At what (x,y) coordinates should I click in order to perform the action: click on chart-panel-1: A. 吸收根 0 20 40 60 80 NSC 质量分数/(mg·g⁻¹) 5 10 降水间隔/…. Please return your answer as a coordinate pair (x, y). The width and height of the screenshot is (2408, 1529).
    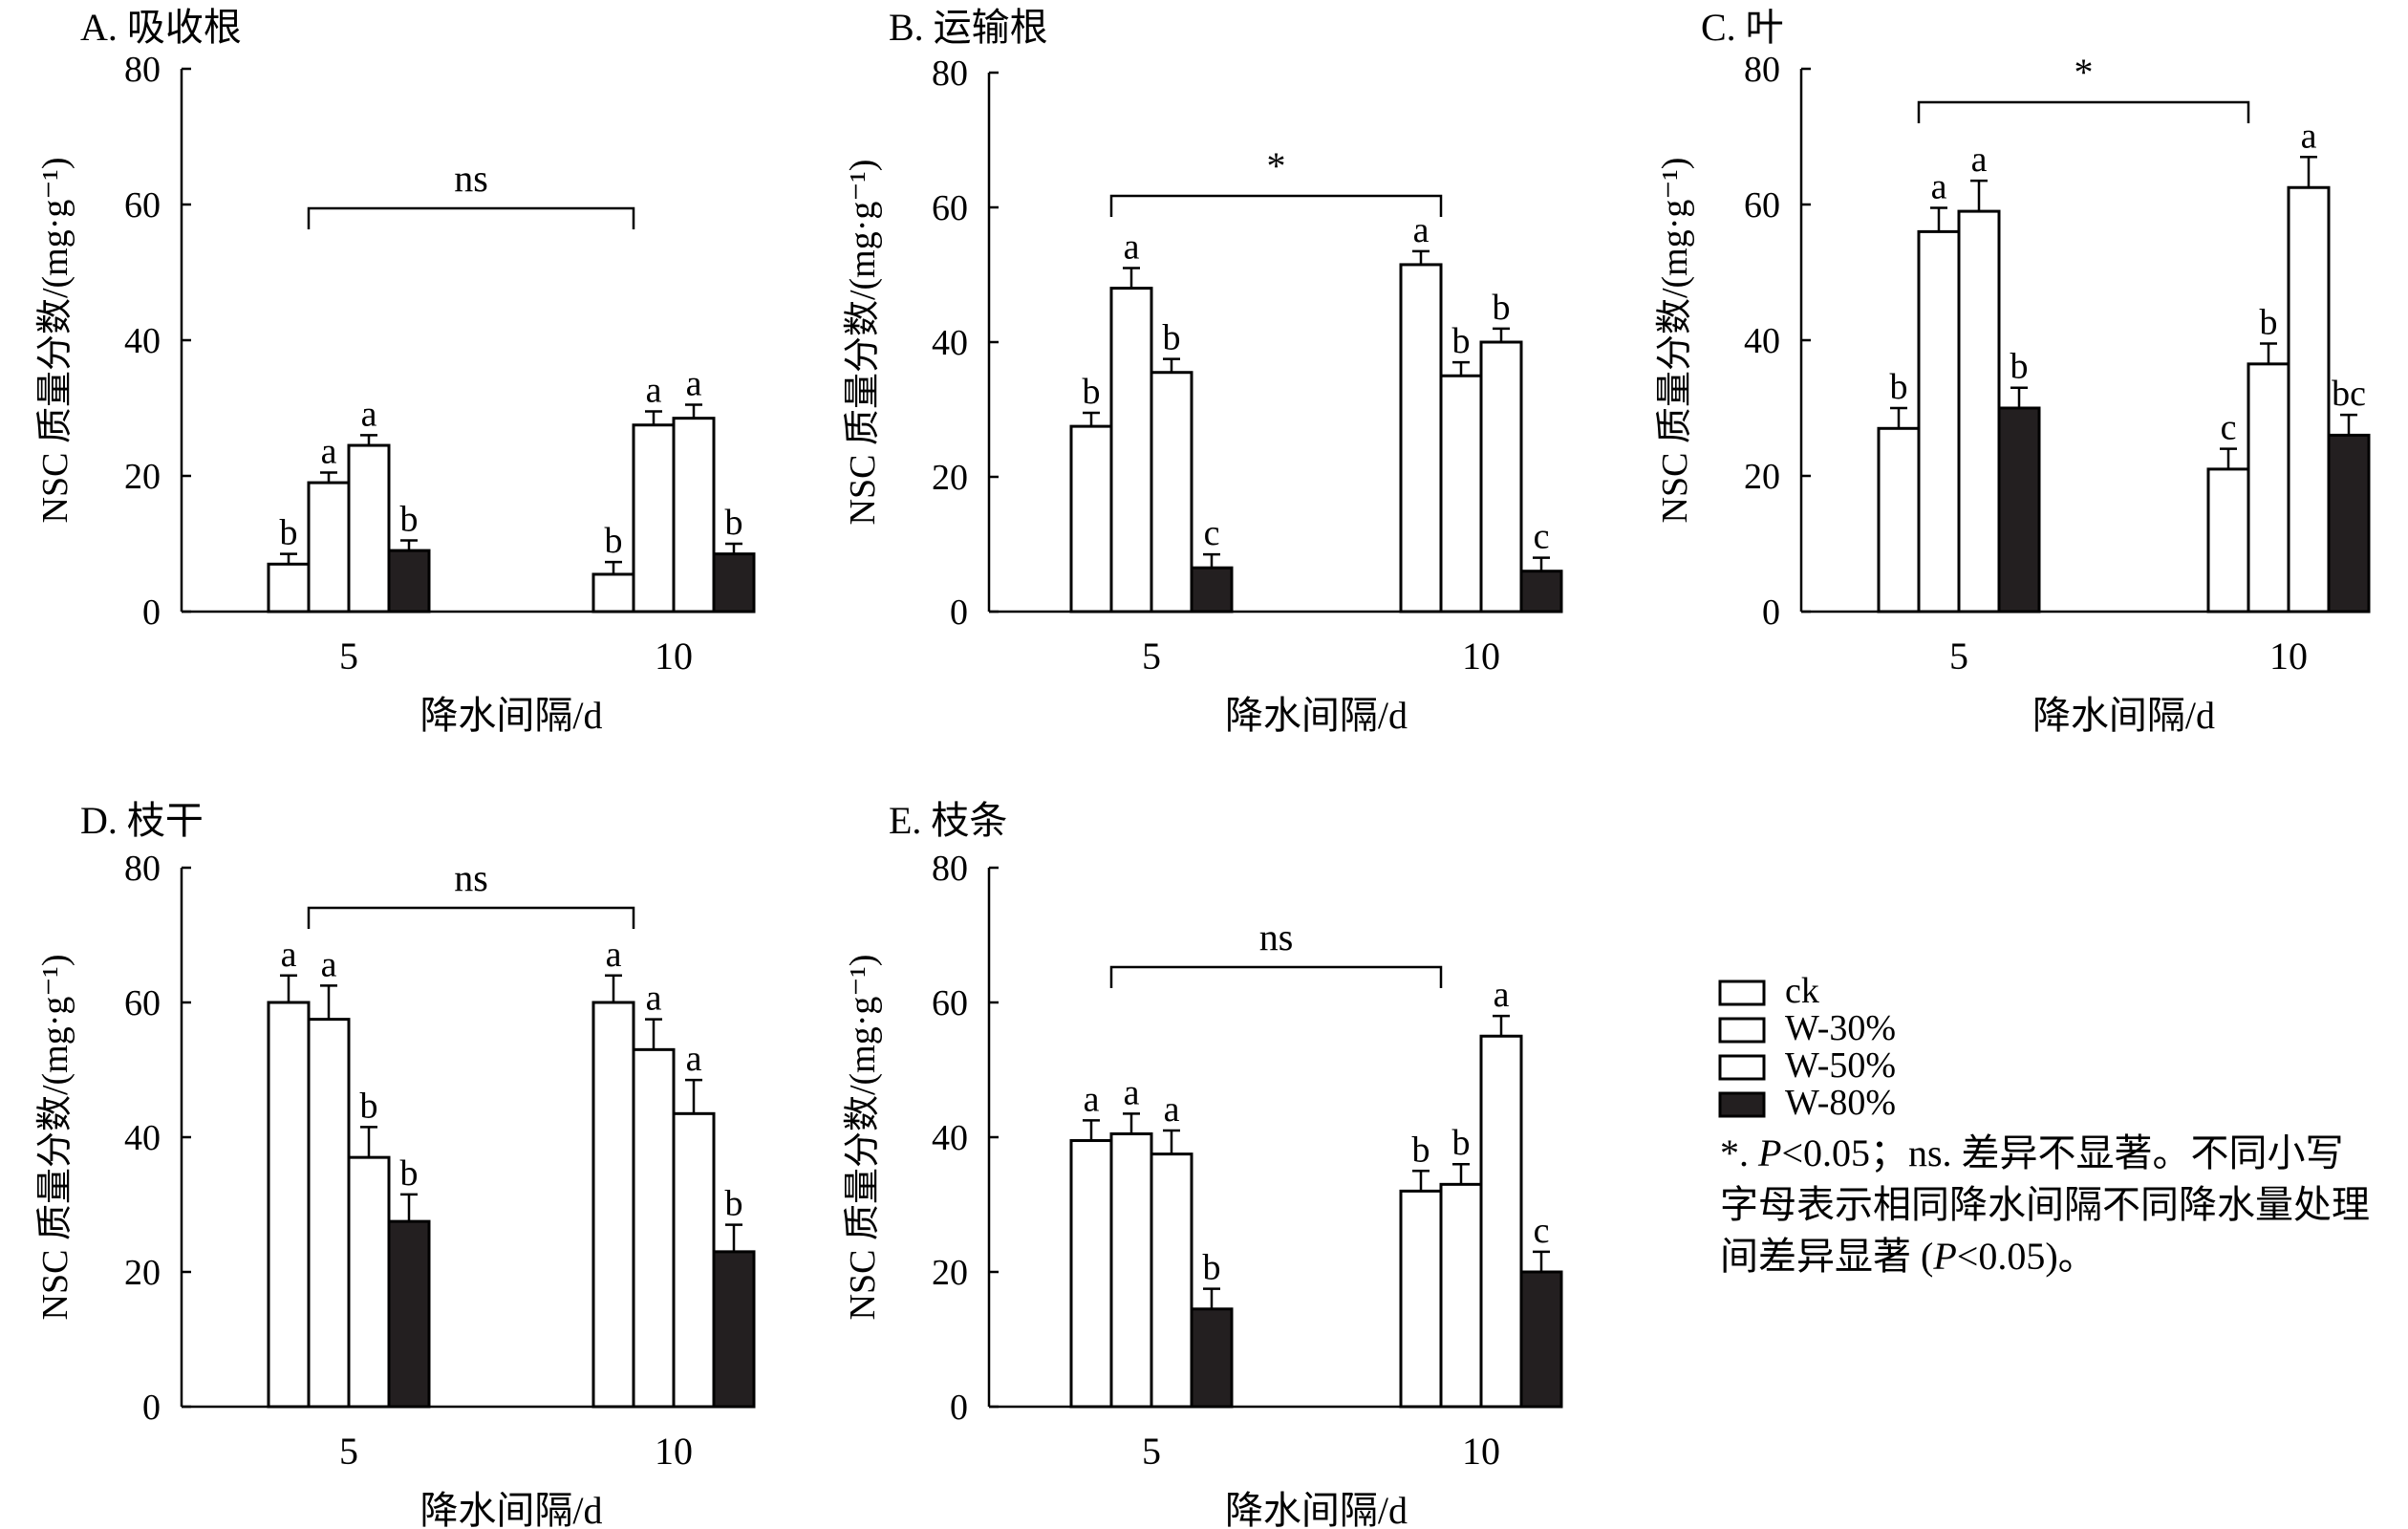
    Looking at the image, I should click on (396, 371).